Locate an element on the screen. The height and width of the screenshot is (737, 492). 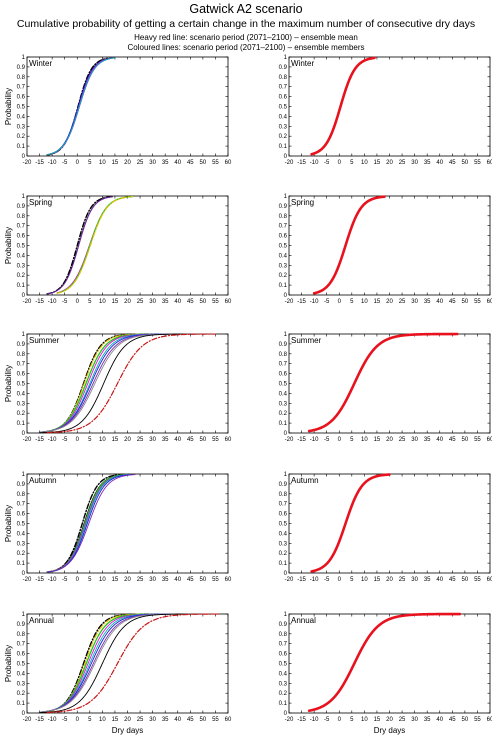
season-label: Summer is located at coordinates (44, 340).